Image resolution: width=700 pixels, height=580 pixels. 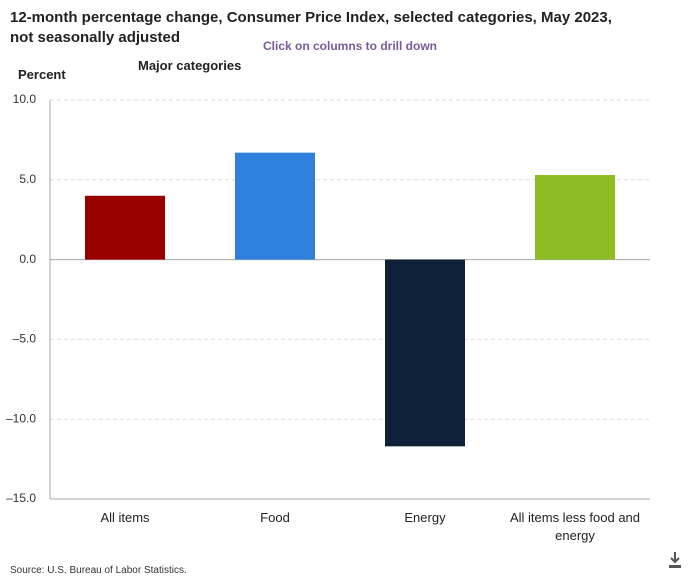 What do you see at coordinates (190, 65) in the screenshot?
I see `group-label: Major categories` at bounding box center [190, 65].